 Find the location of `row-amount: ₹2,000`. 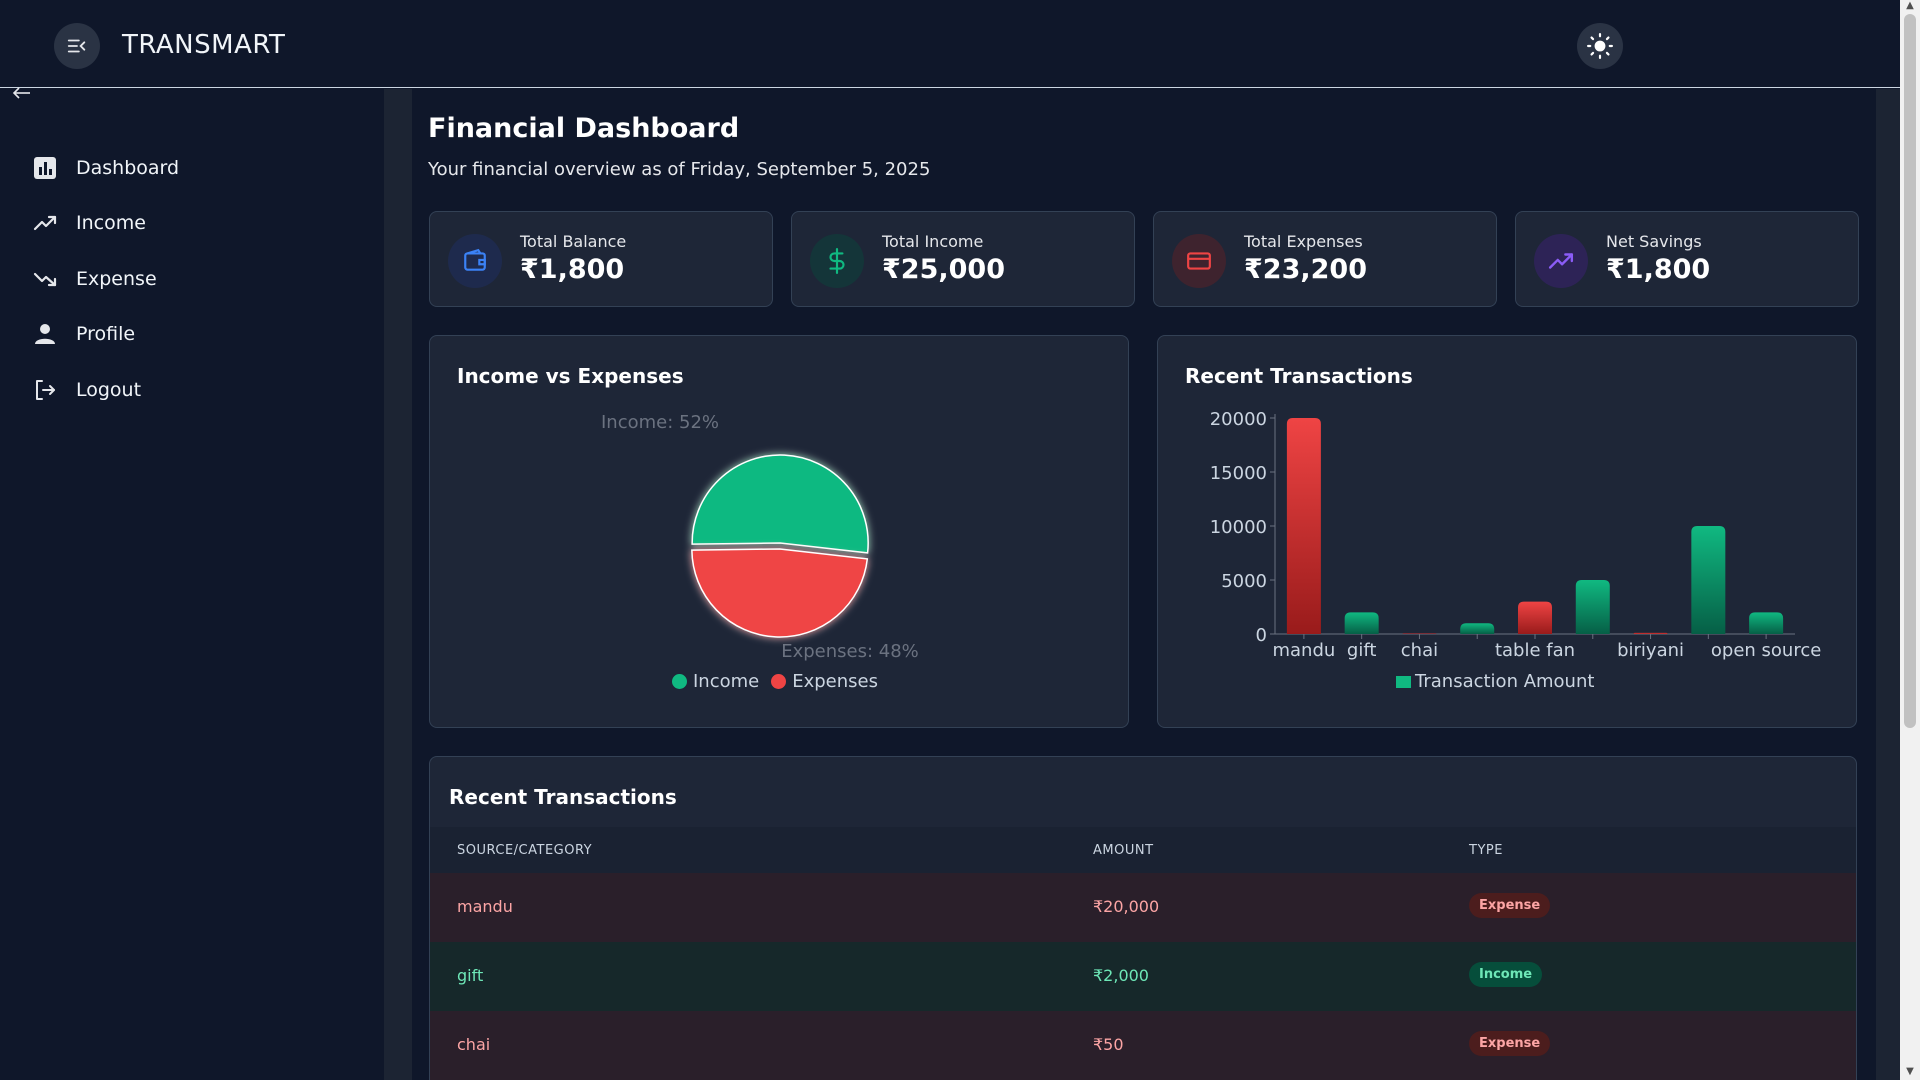

row-amount: ₹2,000 is located at coordinates (1121, 975).